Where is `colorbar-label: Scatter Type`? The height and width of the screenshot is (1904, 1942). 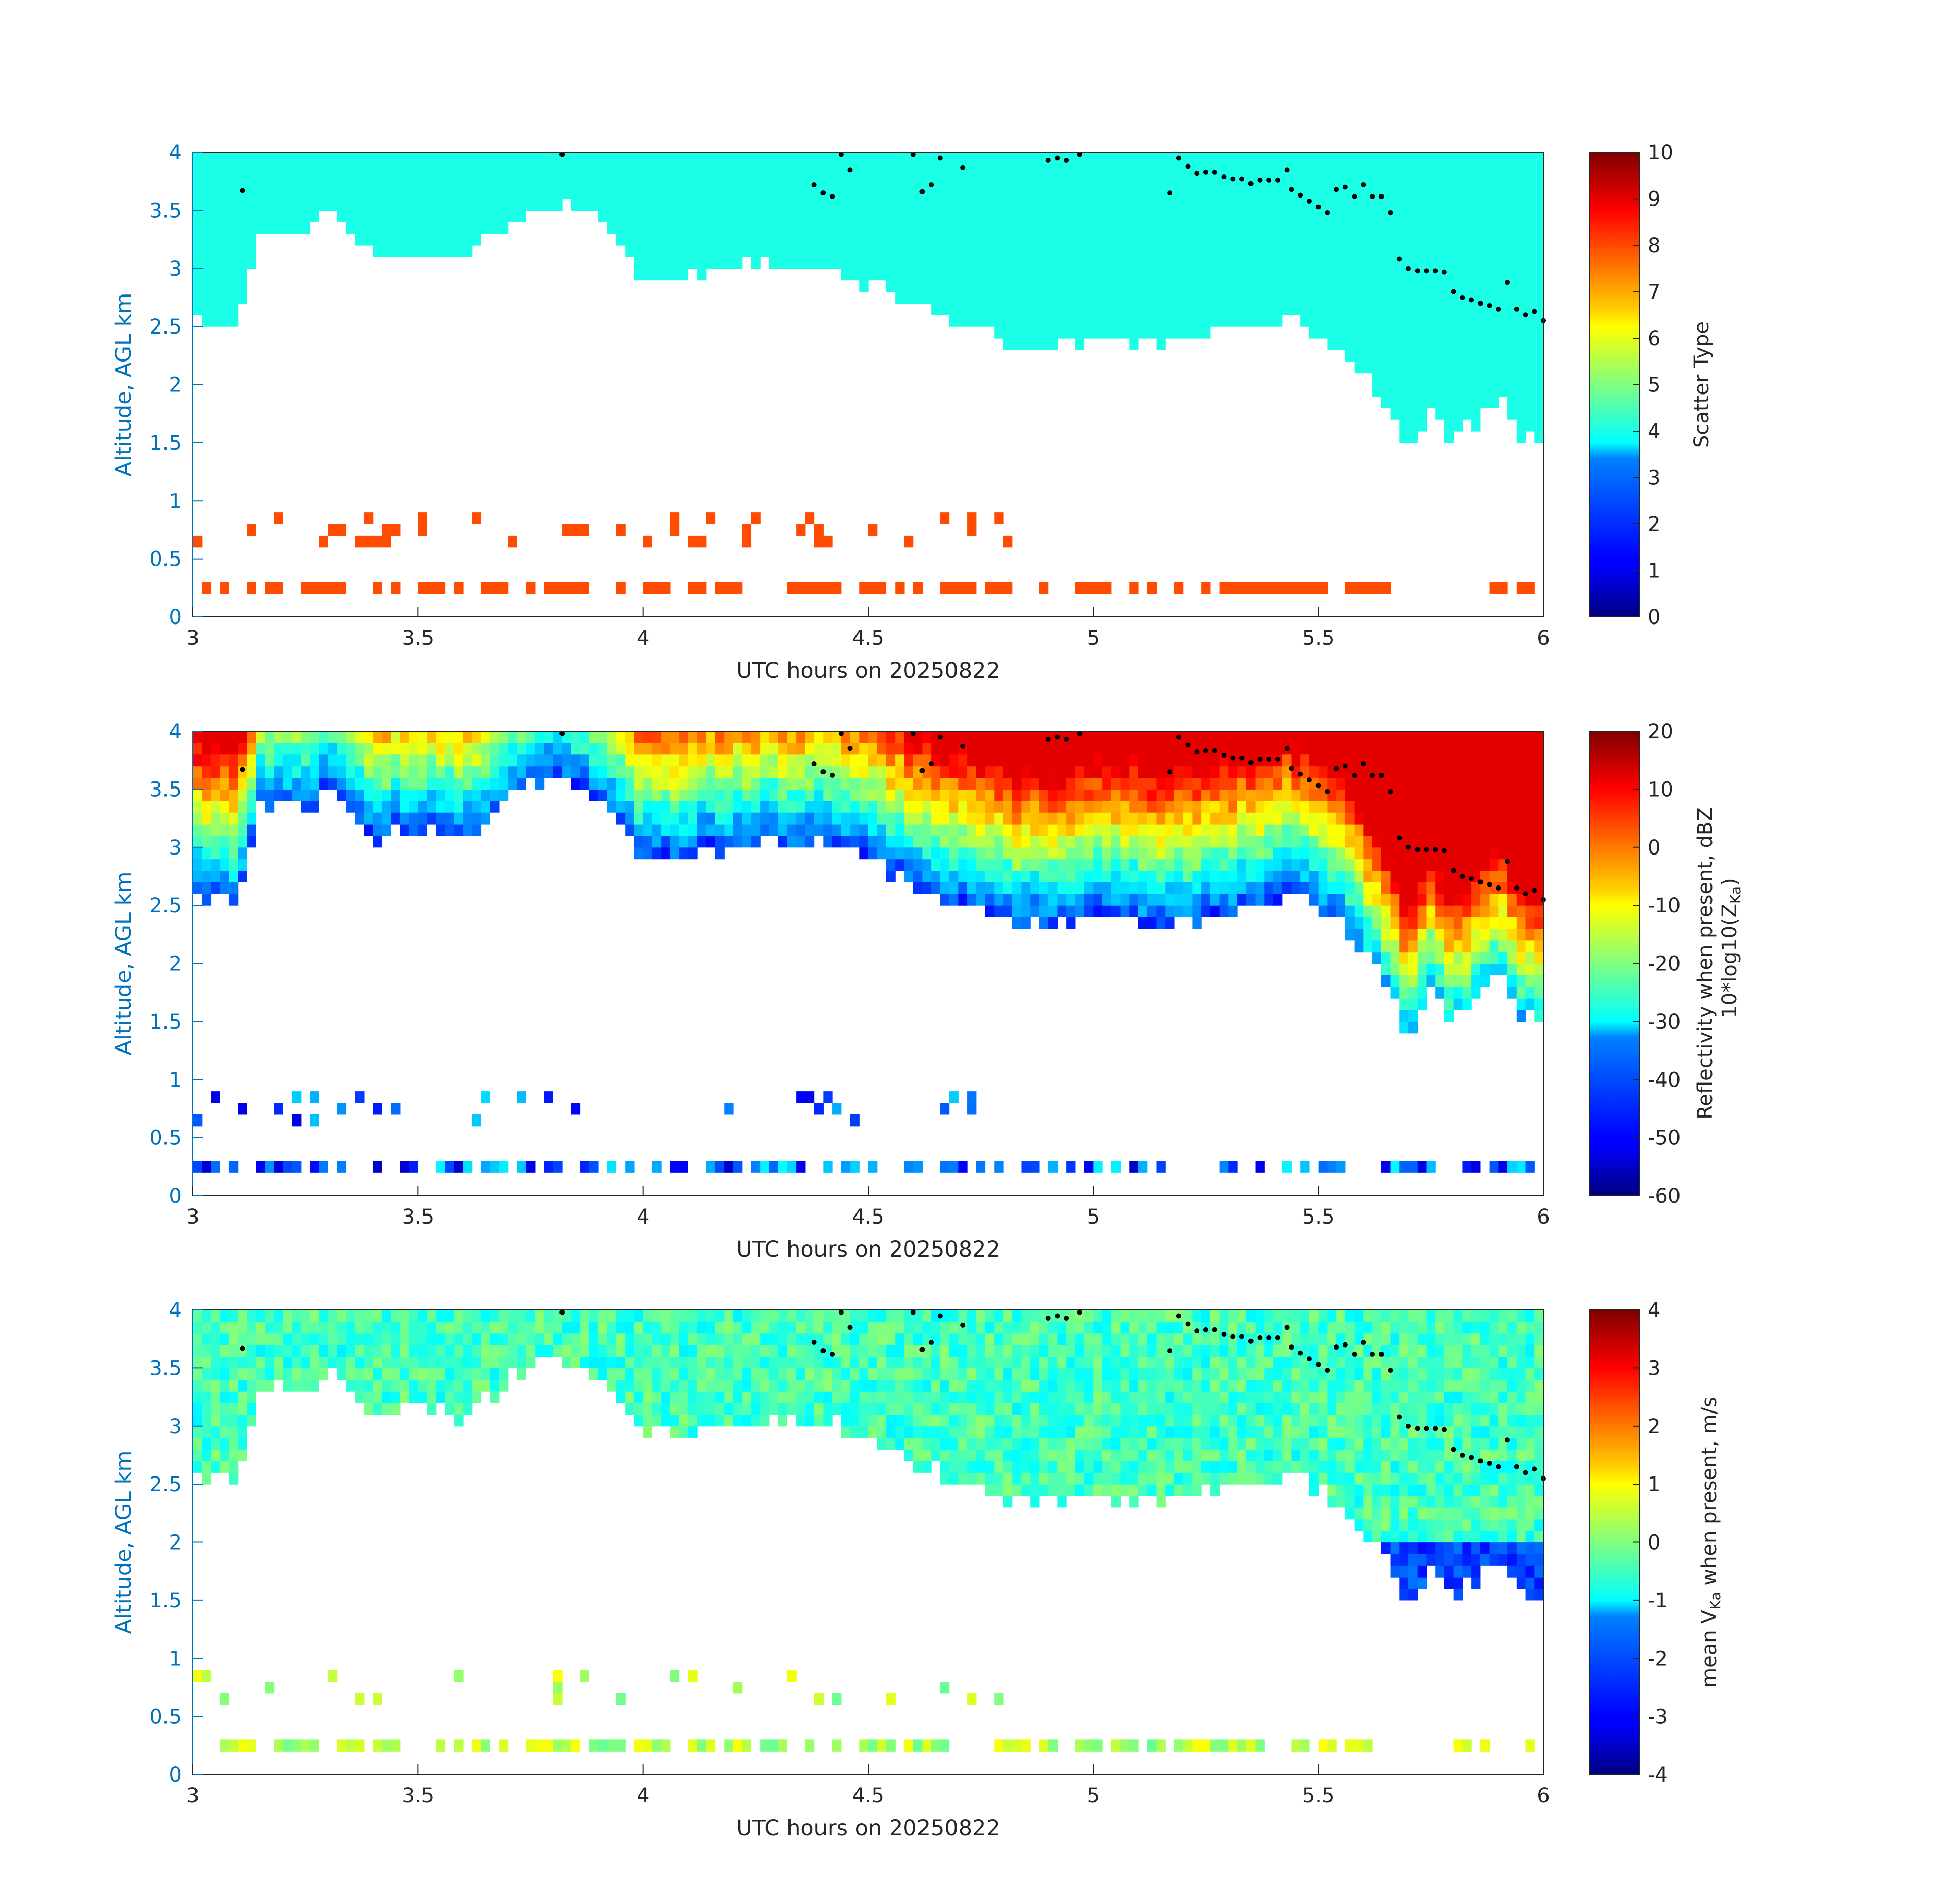
colorbar-label: Scatter Type is located at coordinates (1702, 385).